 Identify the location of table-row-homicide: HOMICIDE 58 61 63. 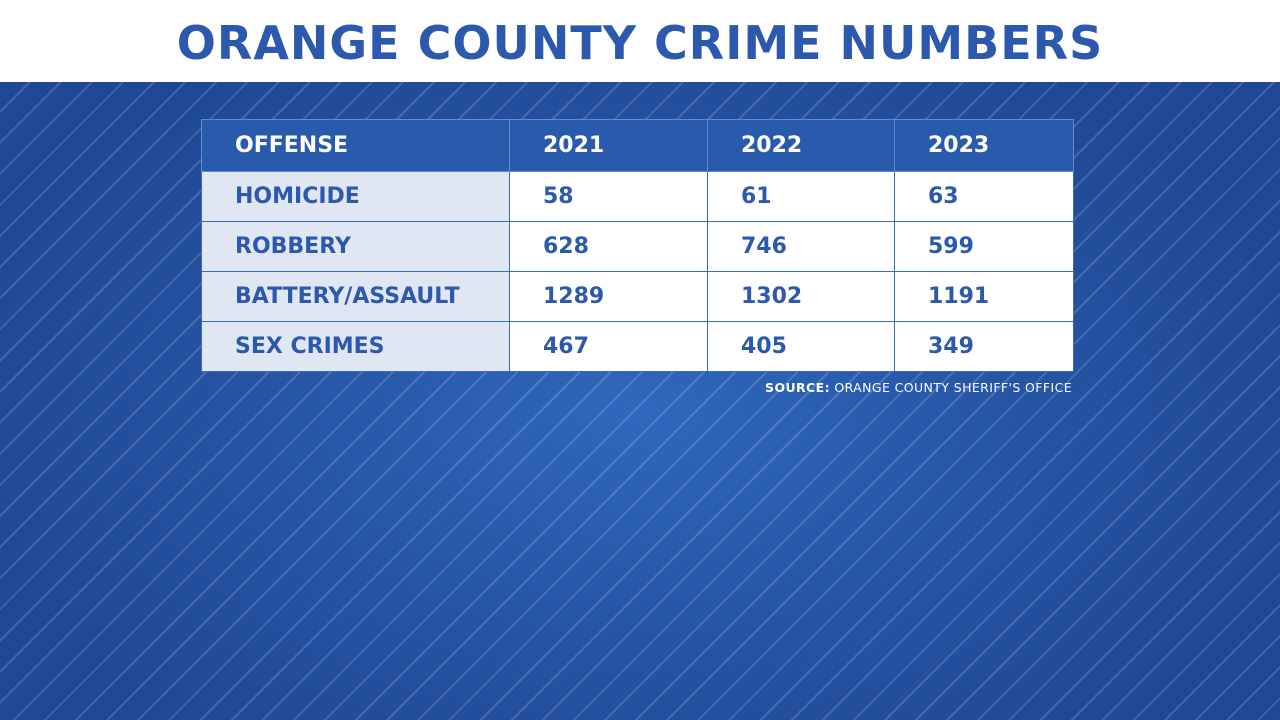
(637, 196).